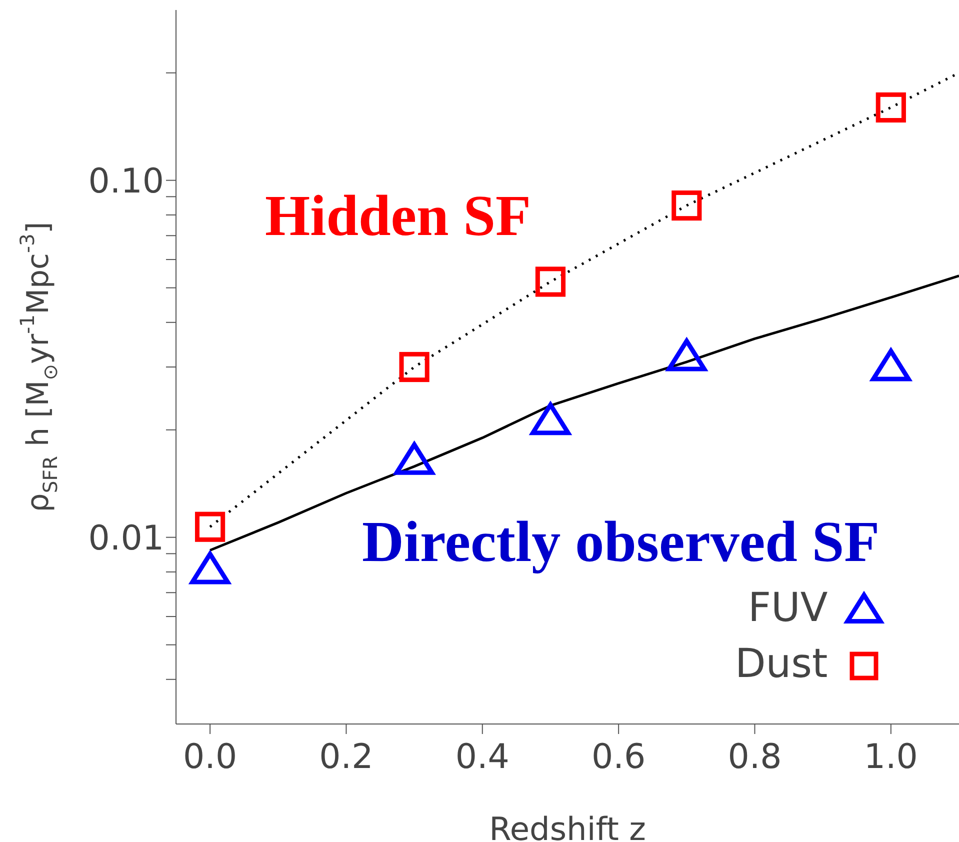  Describe the element at coordinates (346, 757) in the screenshot. I see `x-tick-label: 0.2` at that location.